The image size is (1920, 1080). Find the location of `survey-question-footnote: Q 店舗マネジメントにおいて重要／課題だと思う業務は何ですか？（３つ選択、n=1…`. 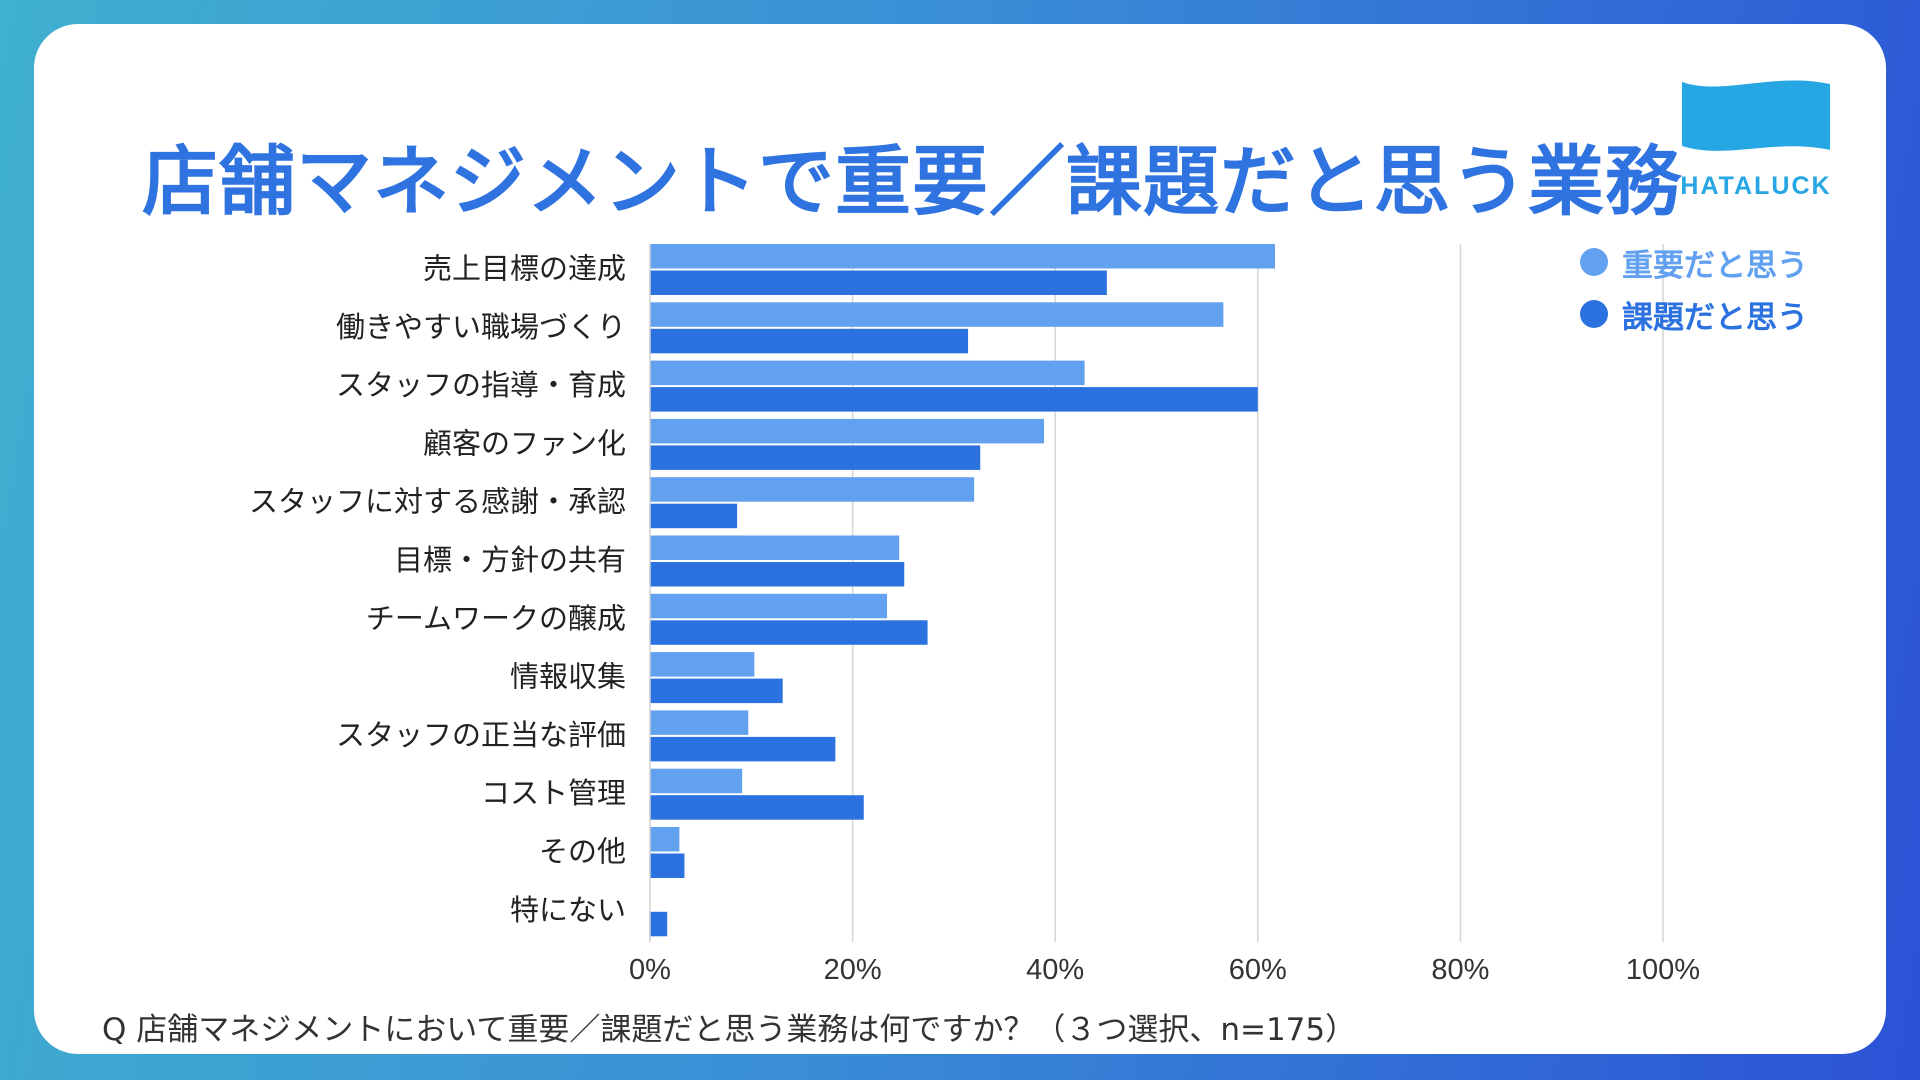

survey-question-footnote: Q 店舗マネジメントにおいて重要／課題だと思う業務は何ですか？（３つ選択、n=1… is located at coordinates (729, 1030).